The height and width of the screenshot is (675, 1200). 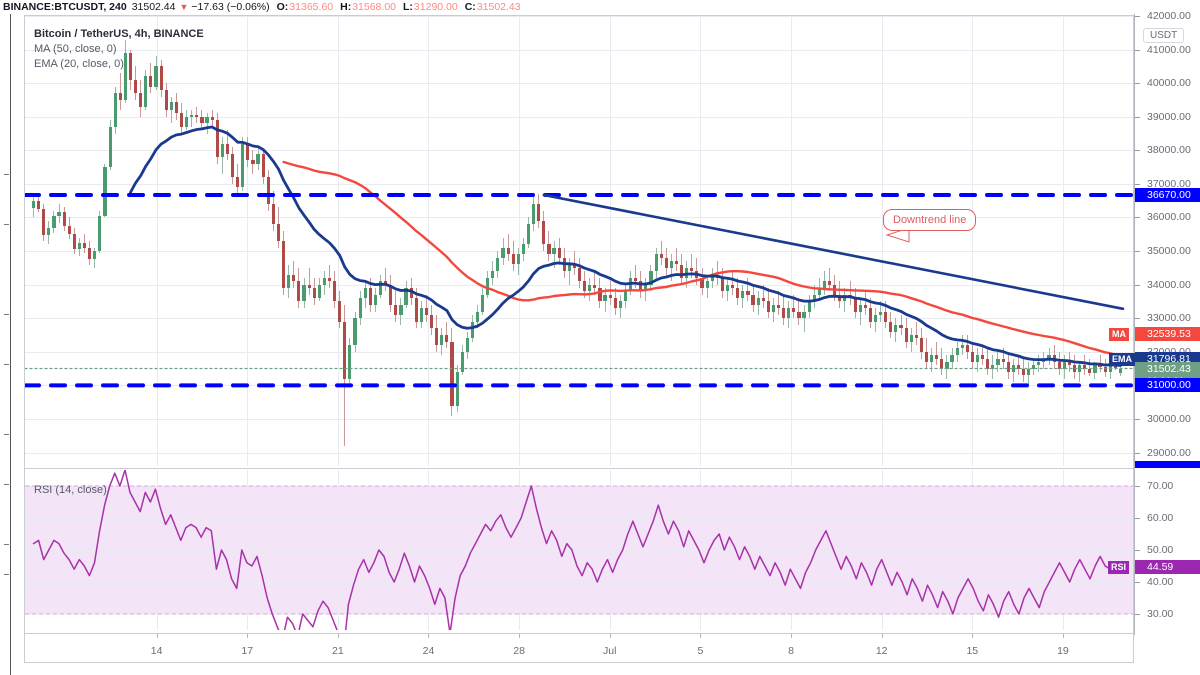 I want to click on rsi-legend: RSI (14, close), so click(x=70, y=490).